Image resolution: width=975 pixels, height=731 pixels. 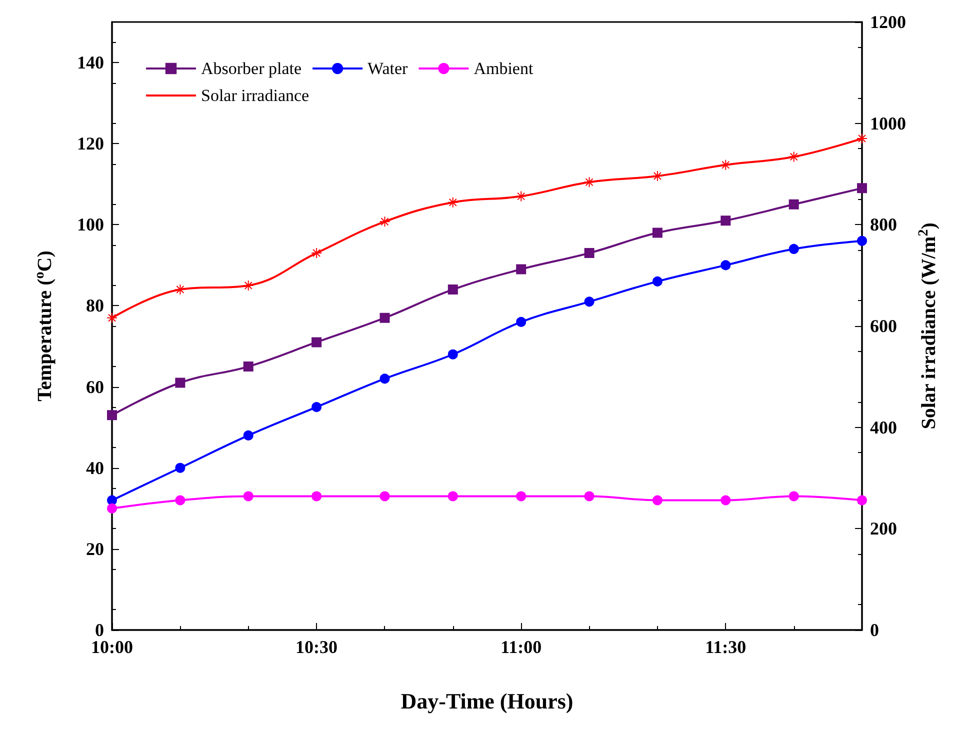 I want to click on x-tick-label: 10:30, so click(x=317, y=647).